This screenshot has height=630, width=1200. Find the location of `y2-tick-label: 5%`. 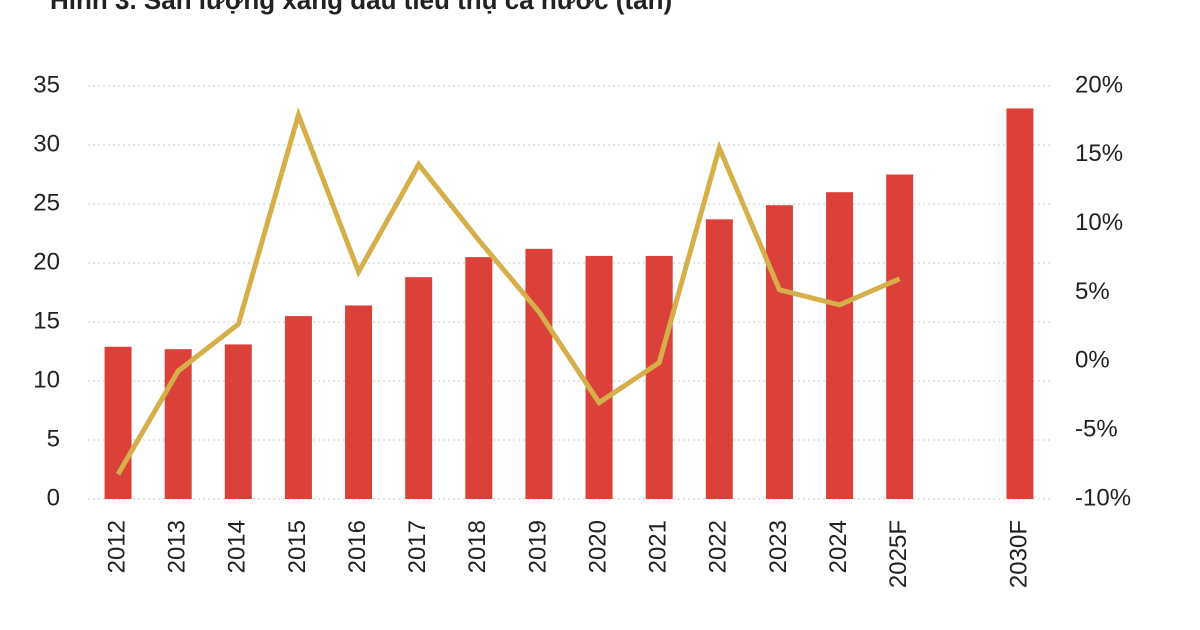

y2-tick-label: 5% is located at coordinates (1092, 291).